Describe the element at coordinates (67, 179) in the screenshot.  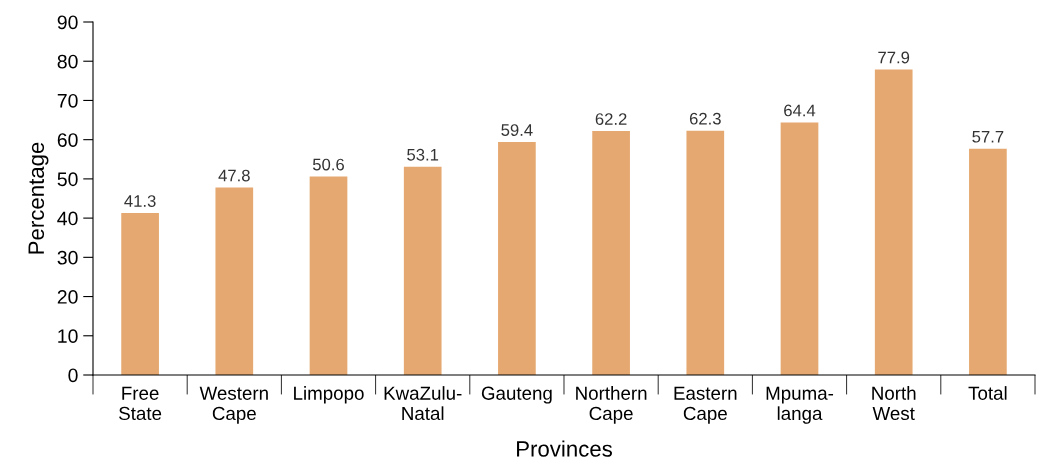
I see `y-tick-label: 50` at that location.